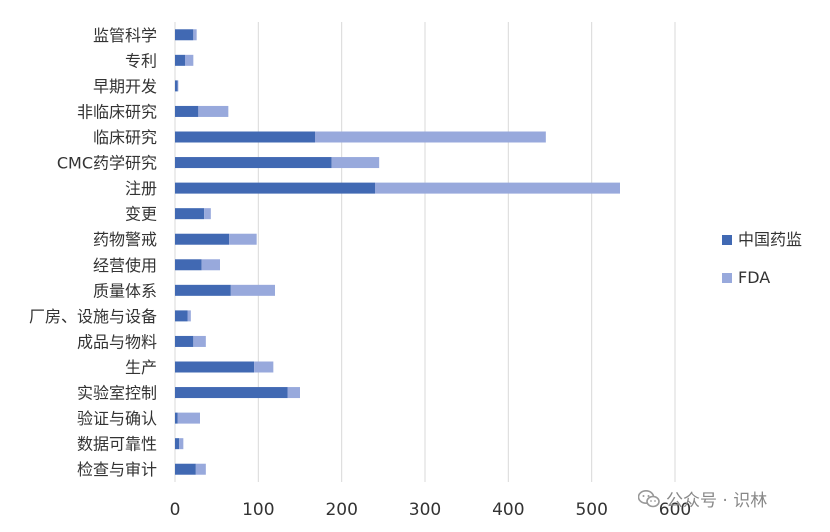 The width and height of the screenshot is (830, 532). Describe the element at coordinates (117, 418) in the screenshot. I see `category-label: 验证与确认` at that location.